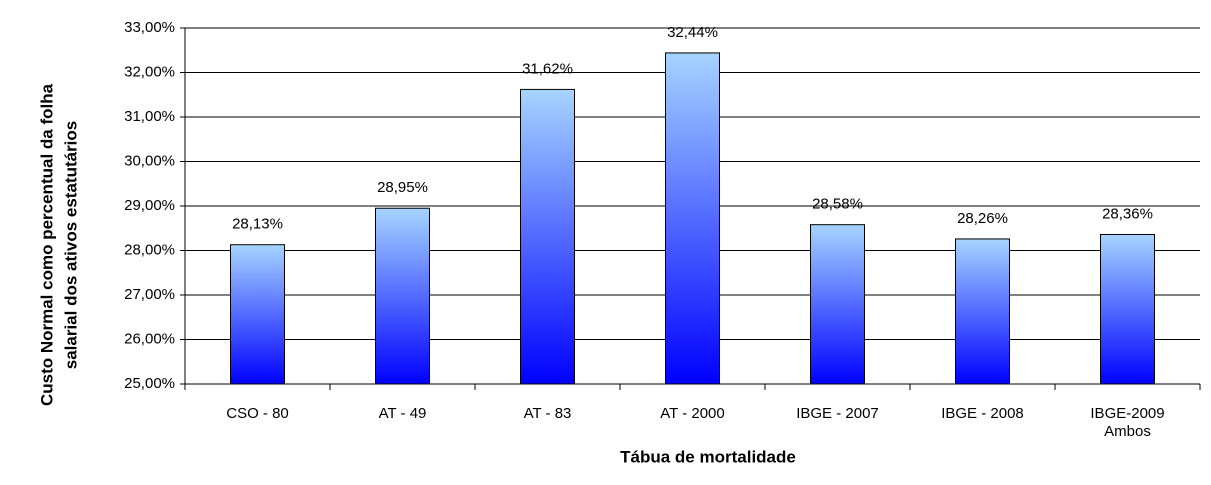  What do you see at coordinates (837, 204) in the screenshot?
I see `data-label: 28,58%` at bounding box center [837, 204].